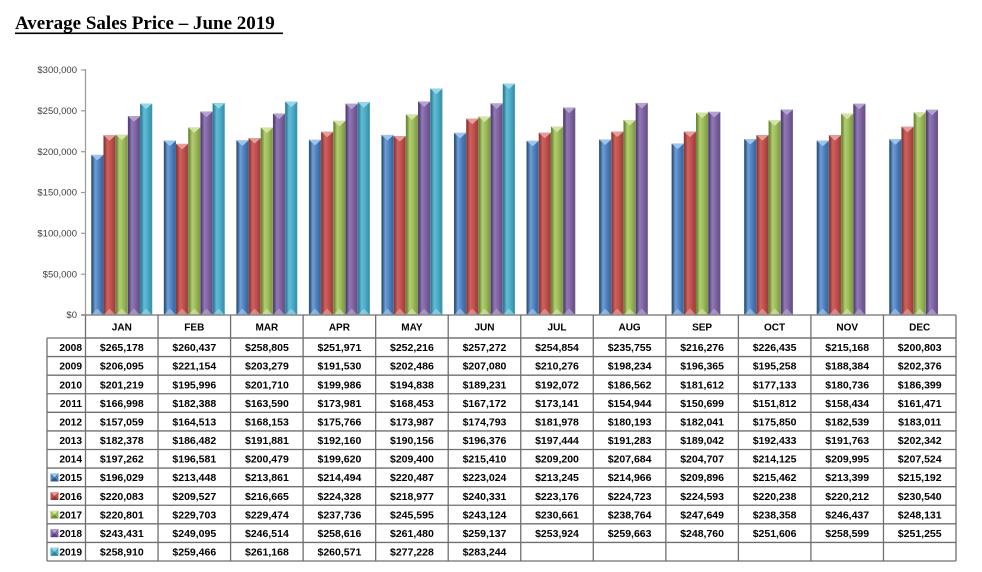 The image size is (982, 572). I want to click on svg-text: $230,661, so click(557, 515).